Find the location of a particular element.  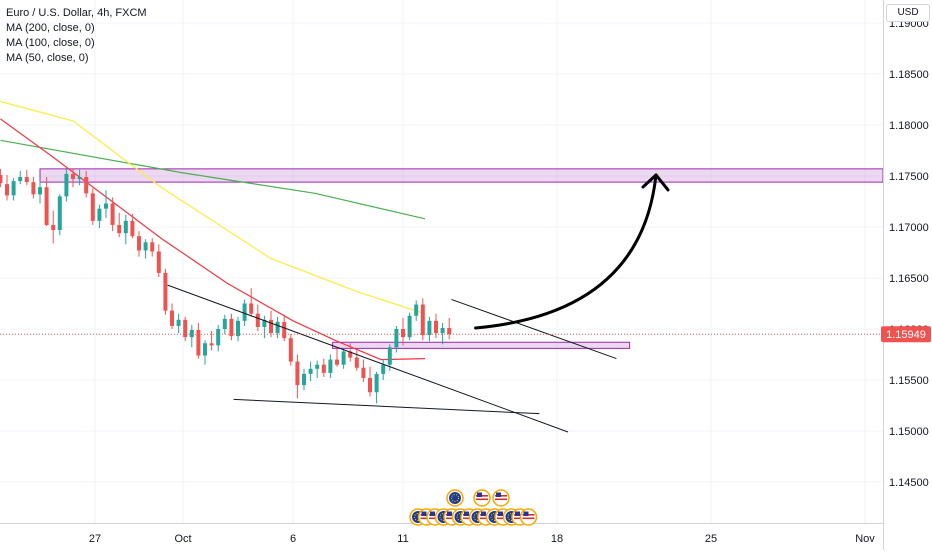

economic-events is located at coordinates (473, 507).